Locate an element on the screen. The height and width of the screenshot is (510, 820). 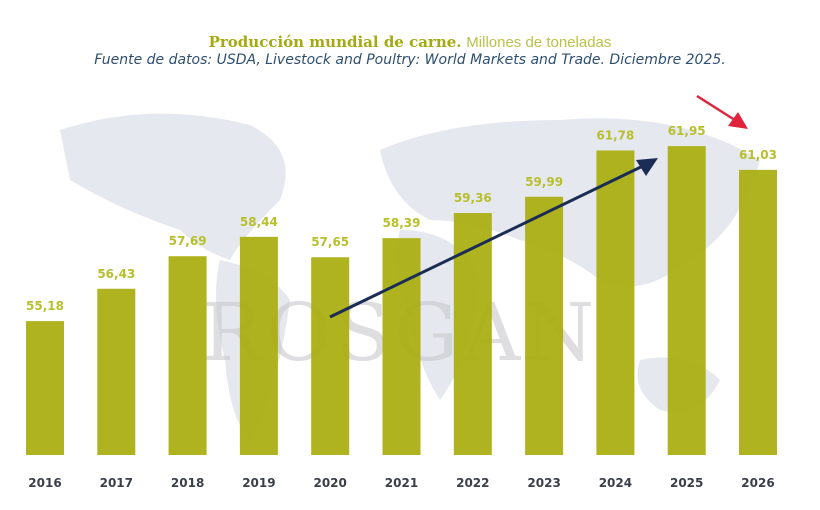
data-label: 59,36 is located at coordinates (473, 198).